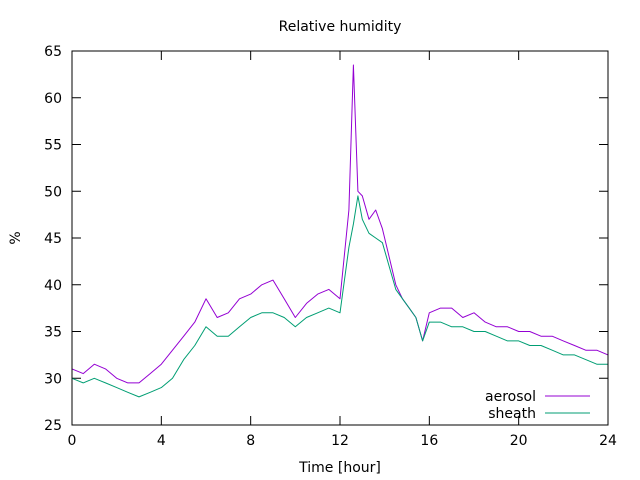 This screenshot has width=640, height=480. I want to click on x-tick-label: 24, so click(608, 441).